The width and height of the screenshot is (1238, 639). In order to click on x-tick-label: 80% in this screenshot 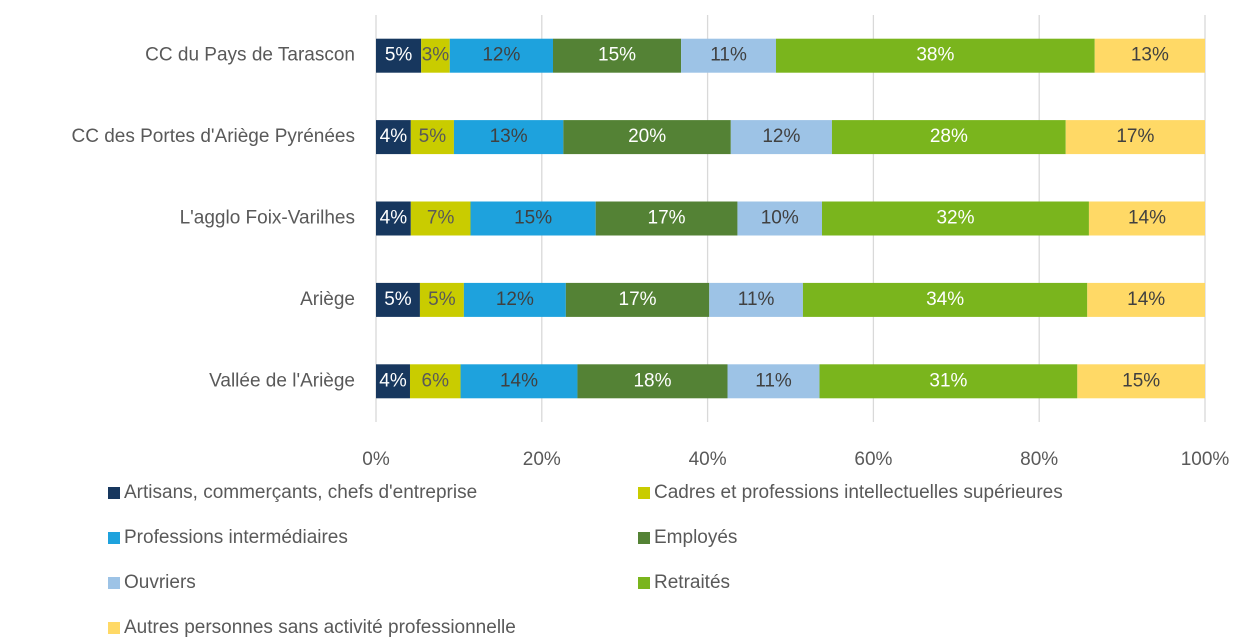, I will do `click(1039, 459)`.